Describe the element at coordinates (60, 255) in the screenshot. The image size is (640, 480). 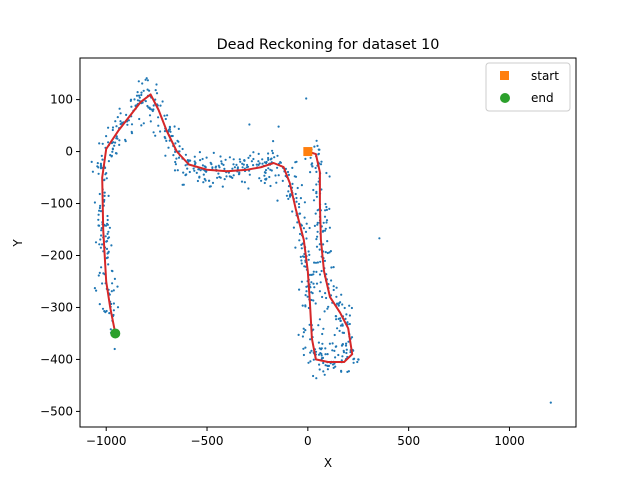
I see `y-axis-ticks: −500 −400 −300 −200 −100 0 100` at that location.